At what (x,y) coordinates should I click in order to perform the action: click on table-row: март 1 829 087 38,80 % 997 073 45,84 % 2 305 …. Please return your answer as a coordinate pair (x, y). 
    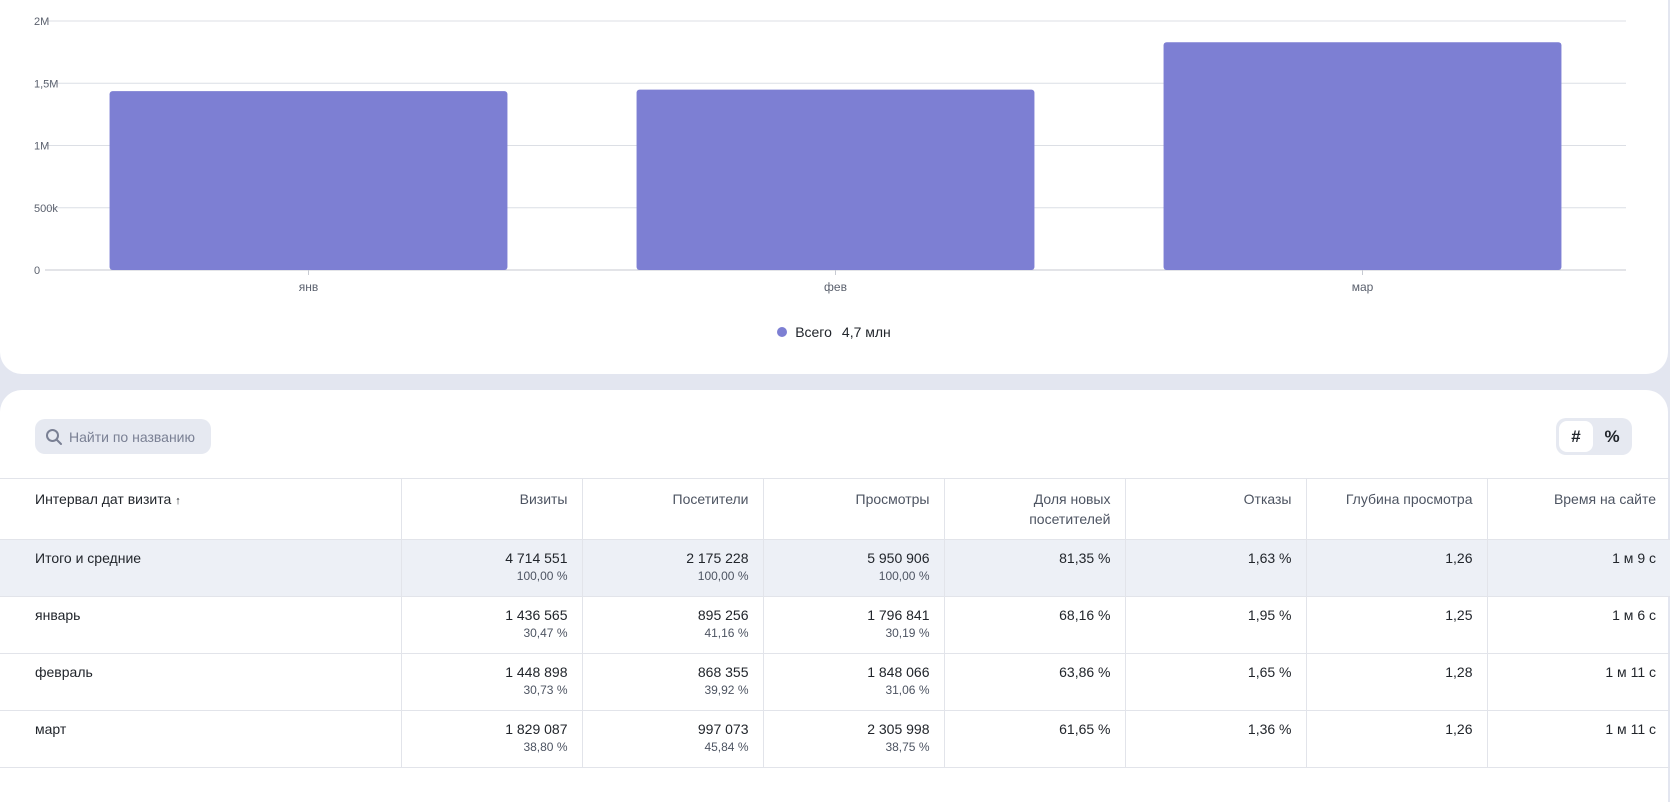
    Looking at the image, I should click on (835, 739).